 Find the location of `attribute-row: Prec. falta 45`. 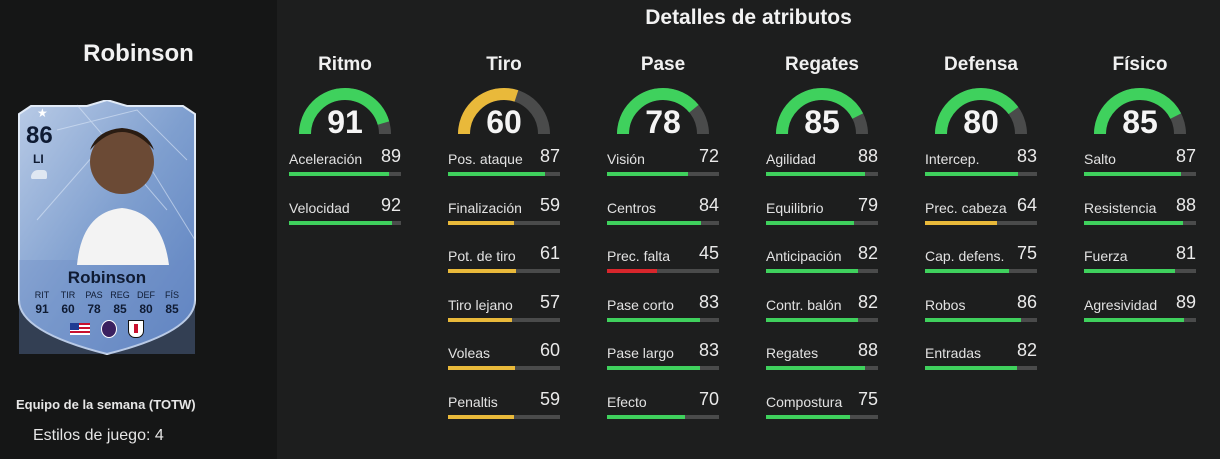

attribute-row: Prec. falta 45 is located at coordinates (663, 264).